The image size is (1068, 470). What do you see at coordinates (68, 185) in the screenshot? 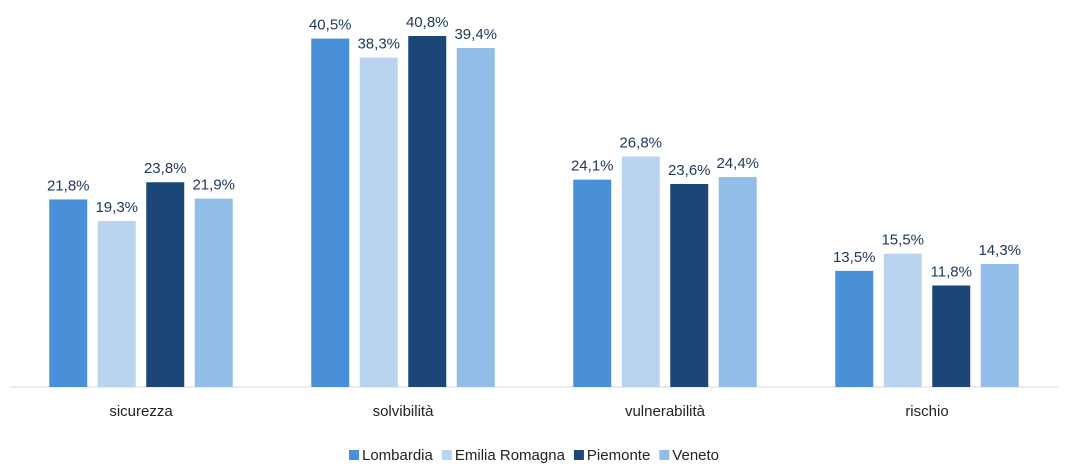
I see `data-label: 21,8%` at bounding box center [68, 185].